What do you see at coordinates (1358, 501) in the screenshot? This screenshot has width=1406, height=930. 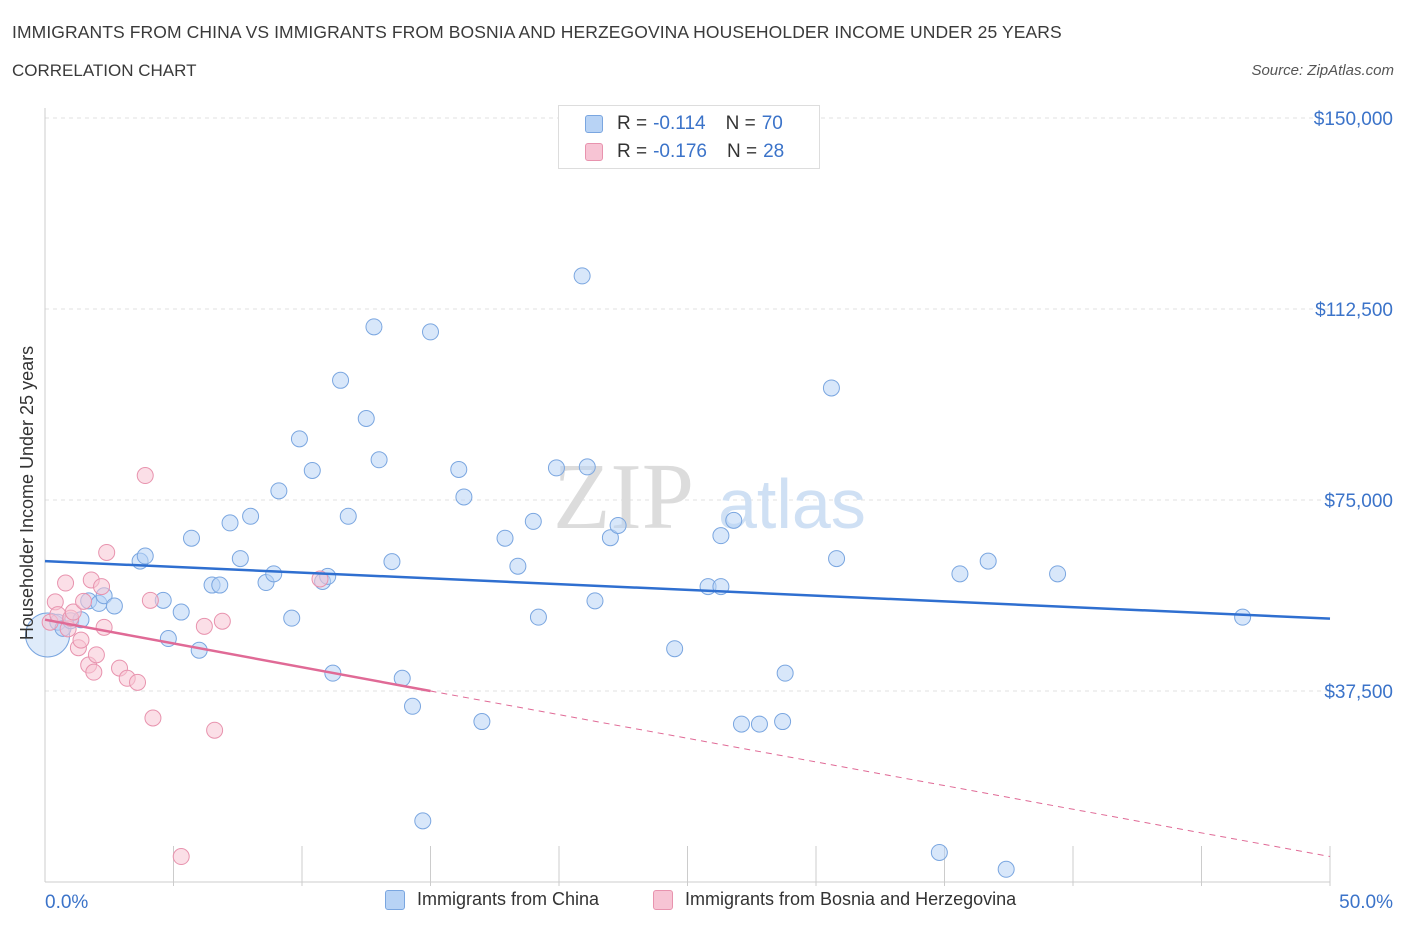 I see `y-tick-label: $75,000` at bounding box center [1358, 501].